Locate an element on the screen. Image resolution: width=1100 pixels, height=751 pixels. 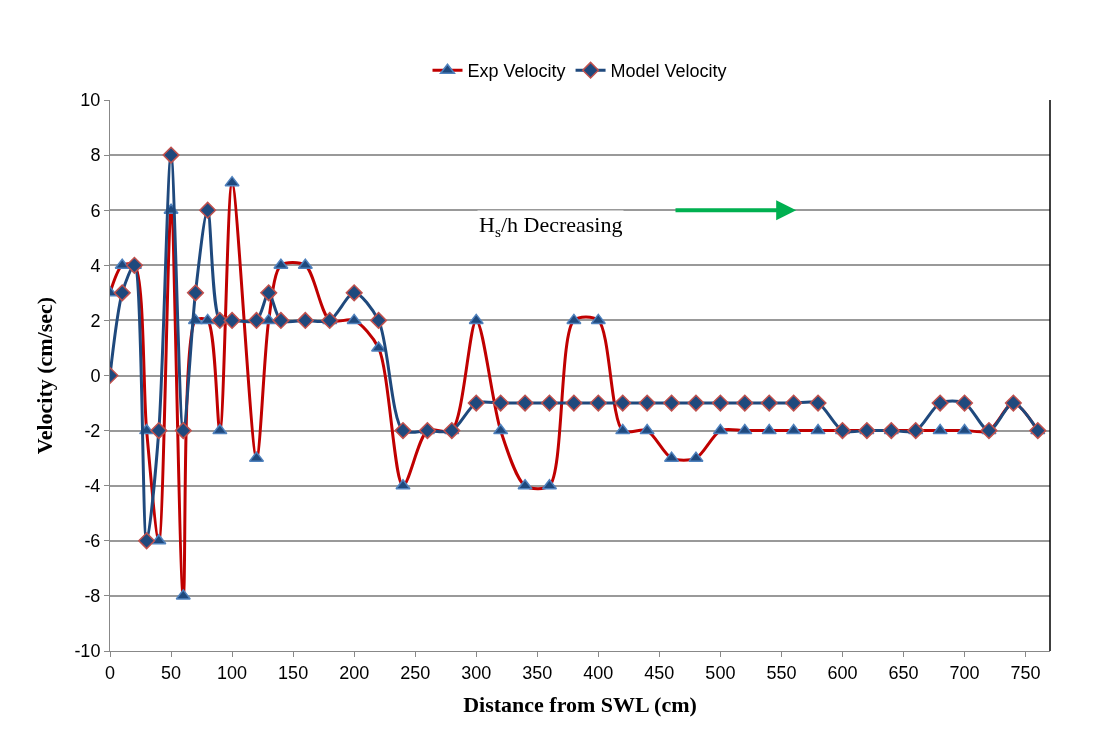
y-tick-label: 8 is located at coordinates (95, 155).